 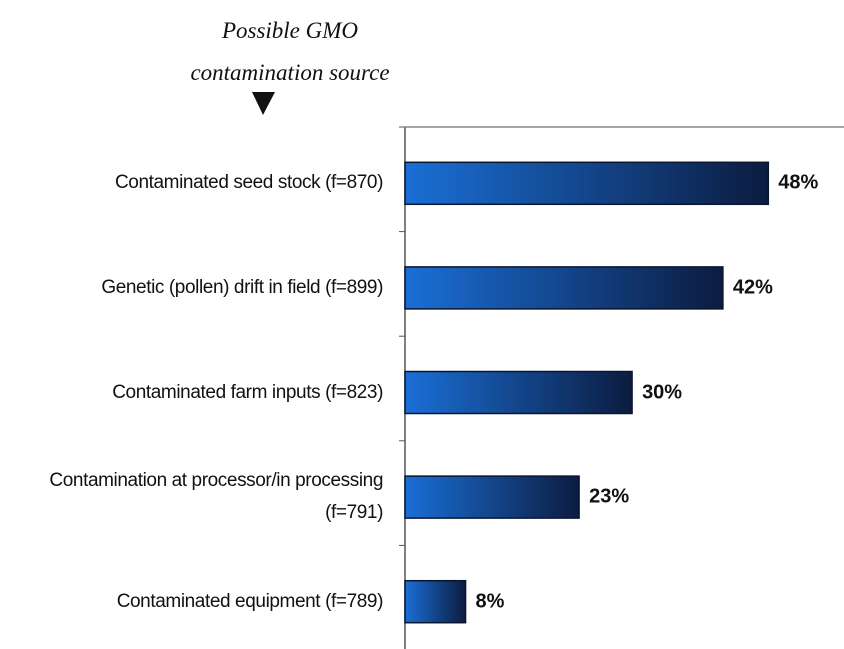 I want to click on category-label: Contaminated seed stock (f=870), so click(x=248, y=183).